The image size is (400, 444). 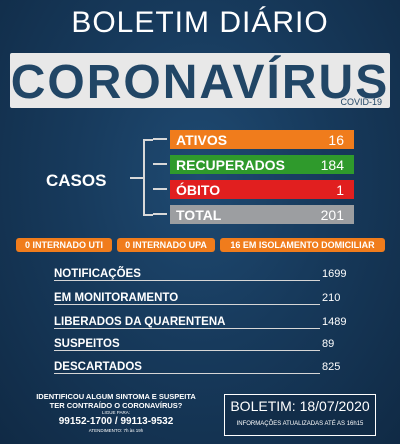 I want to click on stat-label: DESCARTADOS, so click(x=98, y=367).